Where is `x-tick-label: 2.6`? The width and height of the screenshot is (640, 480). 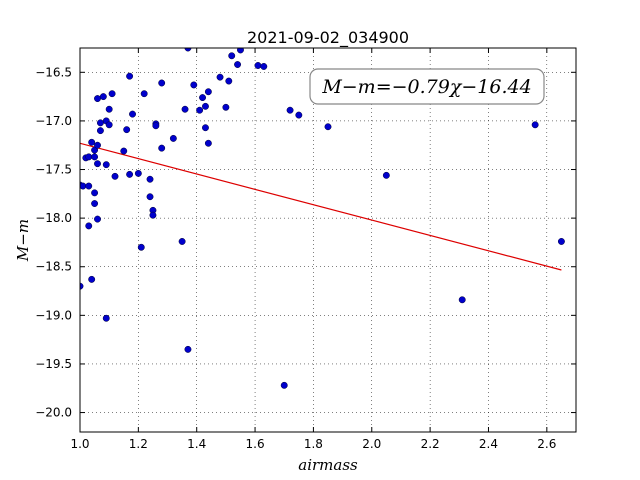 x-tick-label: 2.6 is located at coordinates (546, 444).